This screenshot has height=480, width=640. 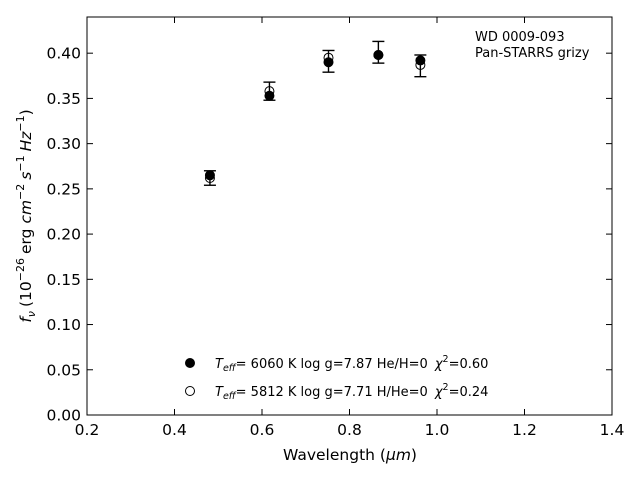 I want to click on y-label-exp2: −2, so click(x=20, y=192).